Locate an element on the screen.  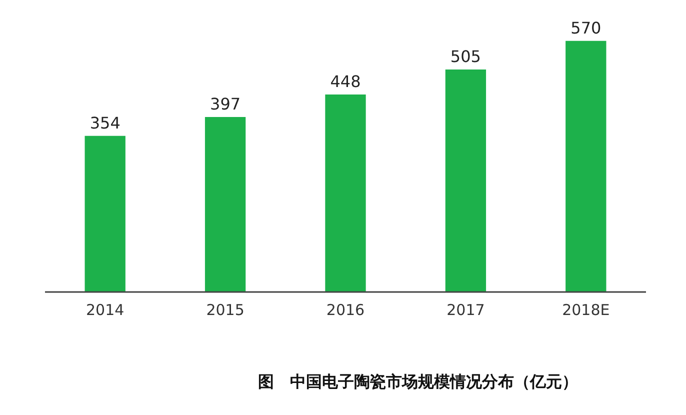
x-tick-label: 2017 is located at coordinates (465, 309).